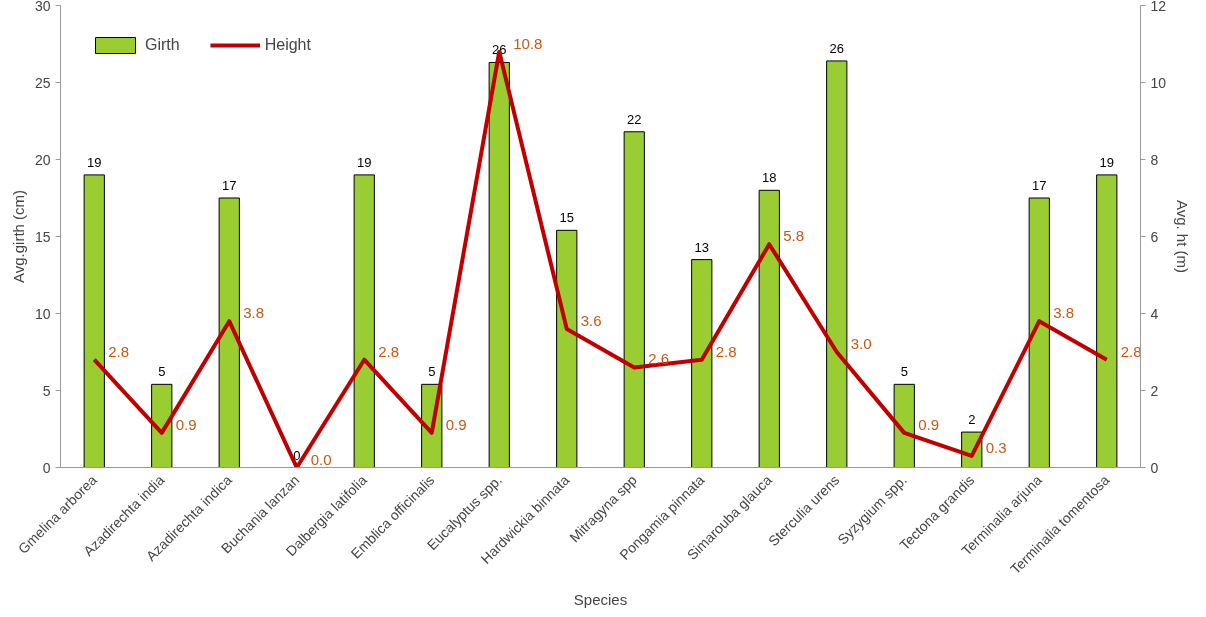  What do you see at coordinates (861, 343) in the screenshot?
I see `data-label: 3.0` at bounding box center [861, 343].